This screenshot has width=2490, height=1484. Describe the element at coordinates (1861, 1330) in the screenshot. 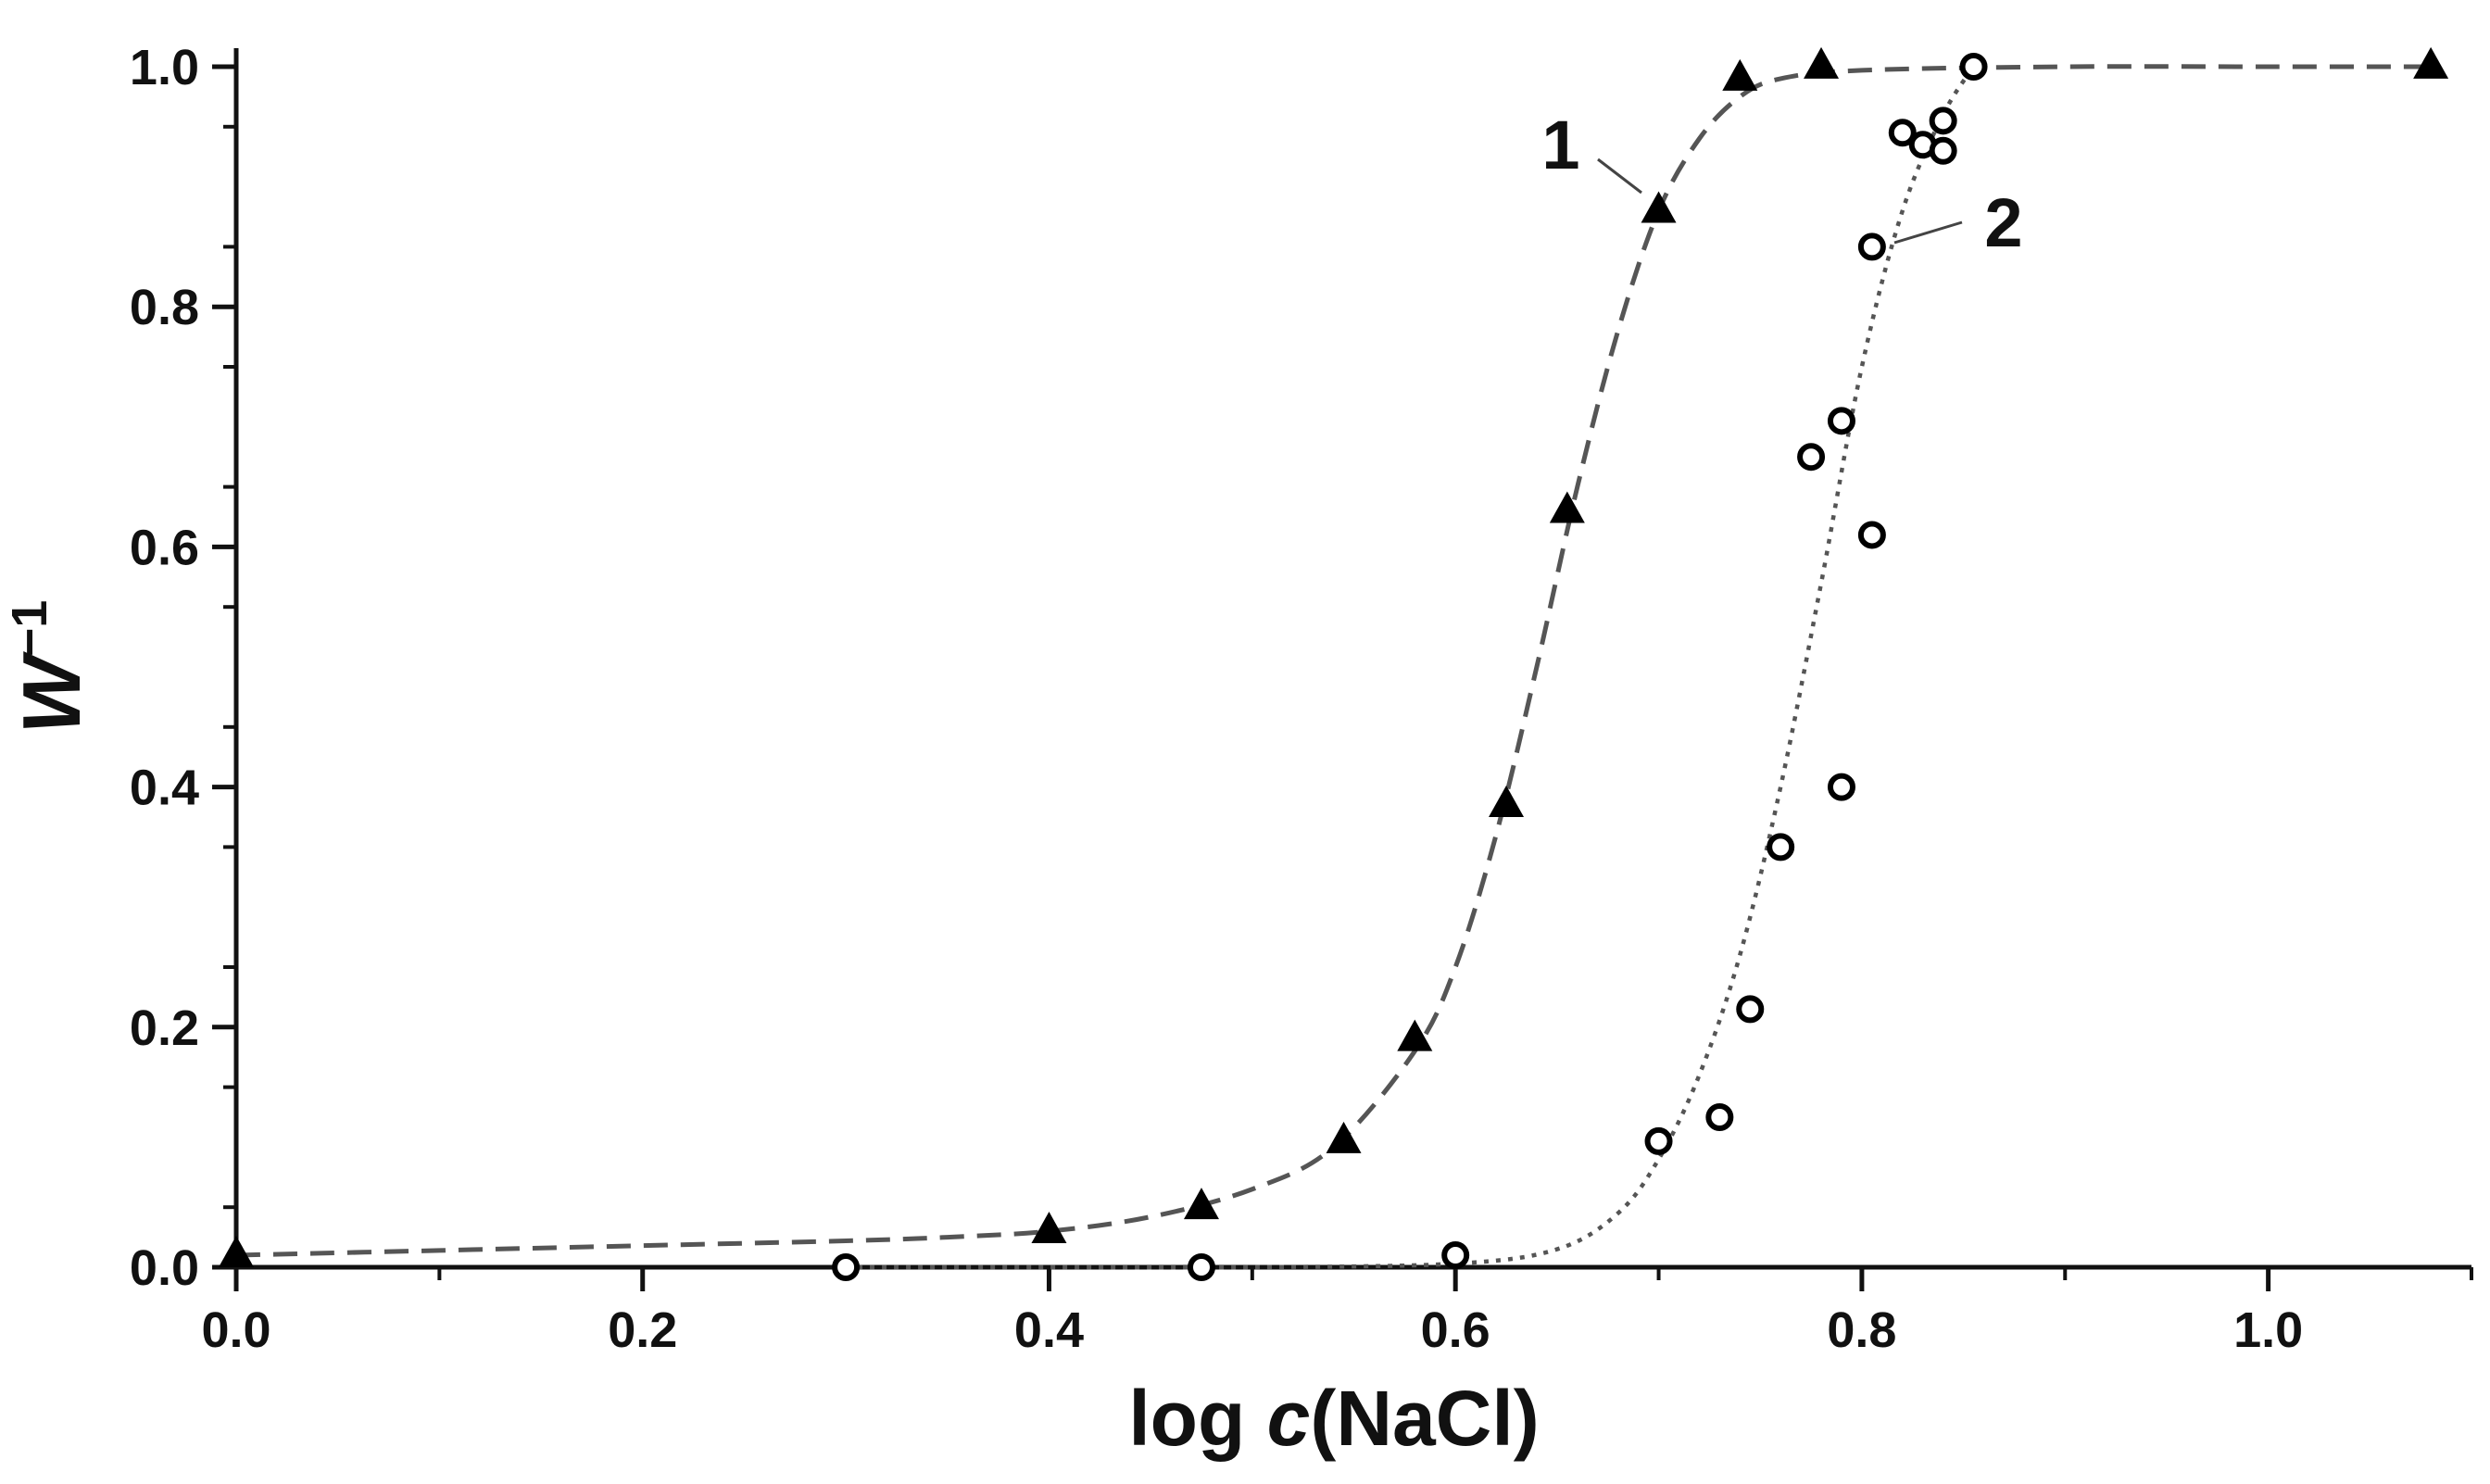

I see `x-tick-label: 0.8` at that location.